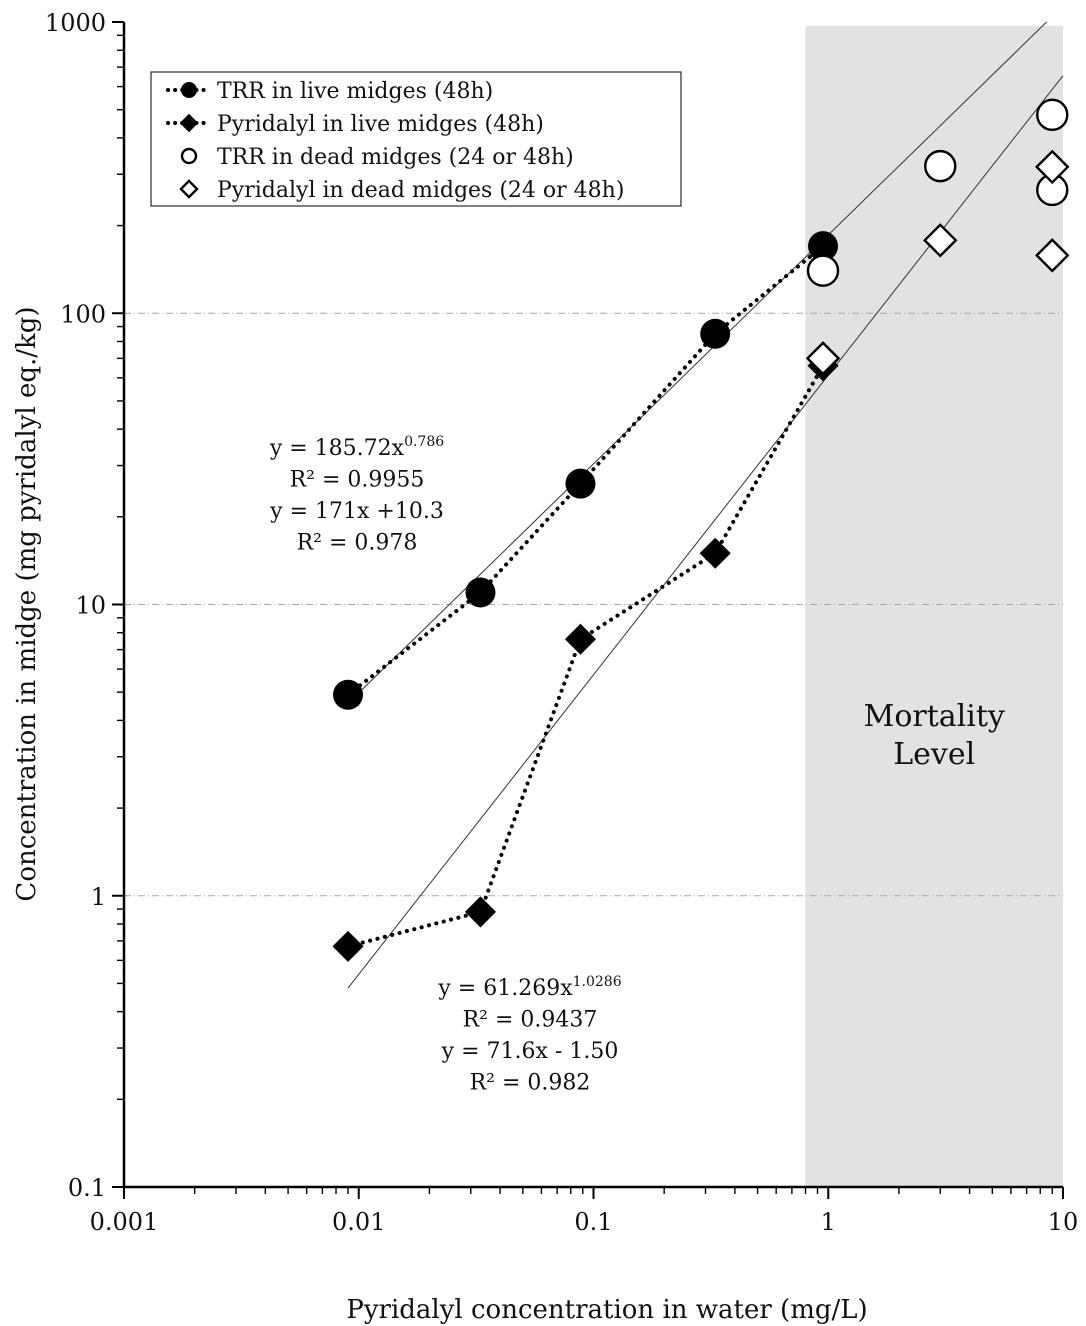 The image size is (1086, 1326). What do you see at coordinates (83, 314) in the screenshot?
I see `y-tick-label: 100` at bounding box center [83, 314].